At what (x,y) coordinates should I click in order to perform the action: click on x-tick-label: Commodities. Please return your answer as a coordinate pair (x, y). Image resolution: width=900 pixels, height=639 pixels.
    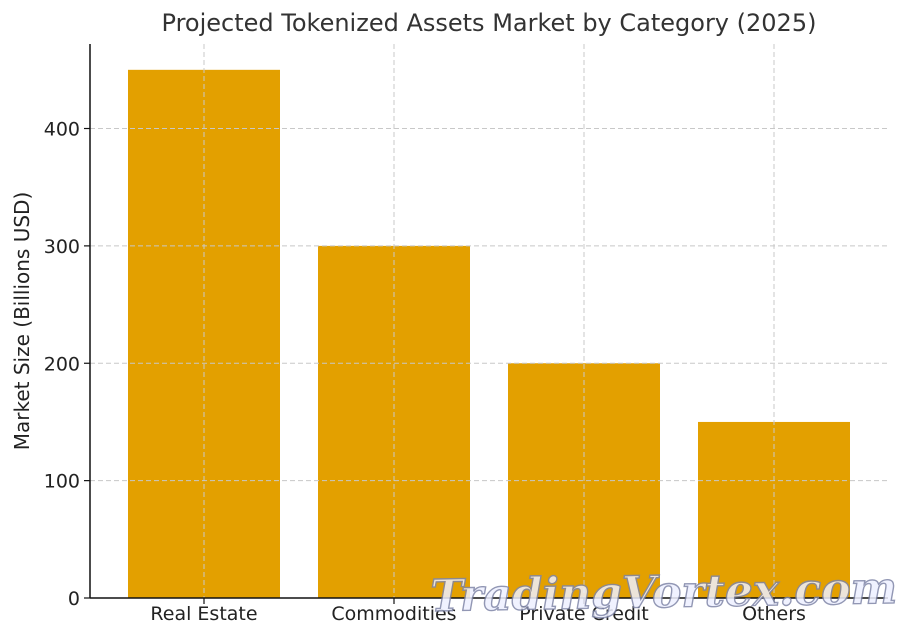
    Looking at the image, I should click on (393, 614).